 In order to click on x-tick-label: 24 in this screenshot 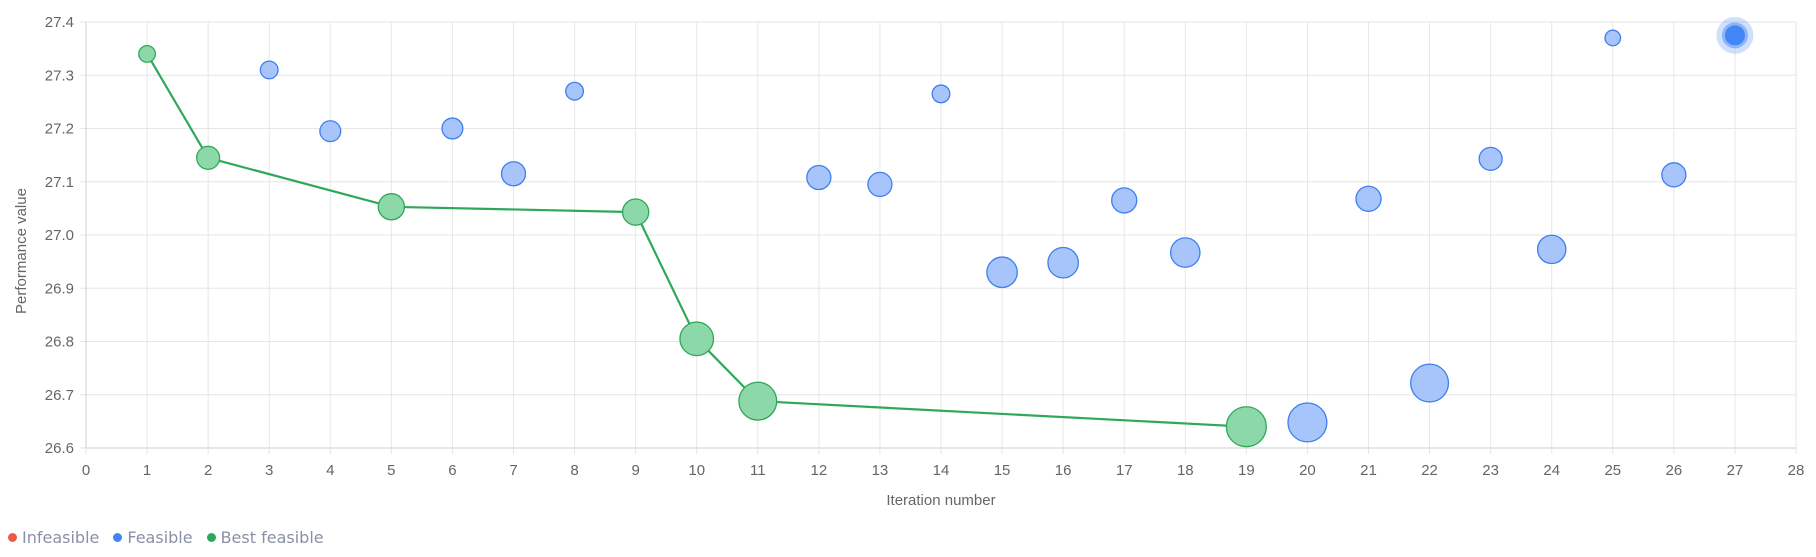, I will do `click(1551, 470)`.